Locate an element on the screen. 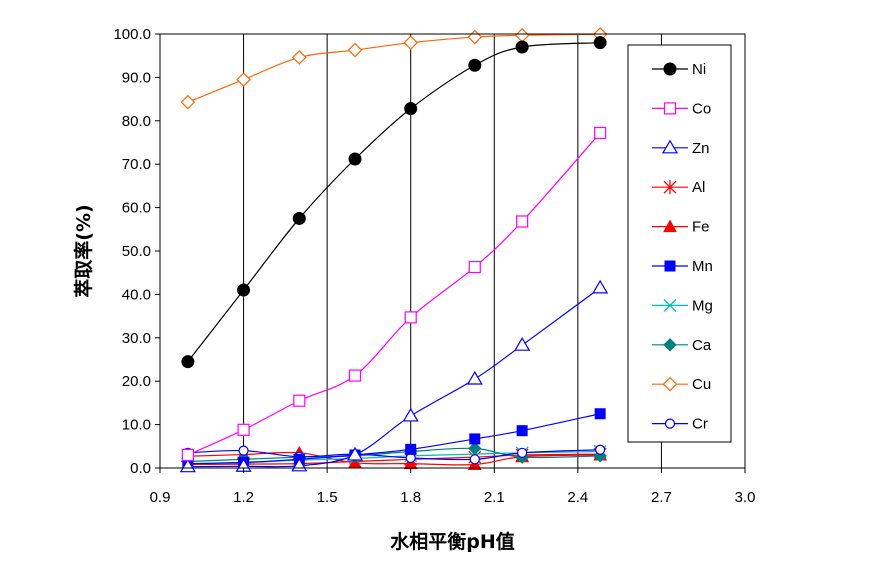 This screenshot has width=885, height=571. y-tick-label: 80.0 is located at coordinates (136, 121).